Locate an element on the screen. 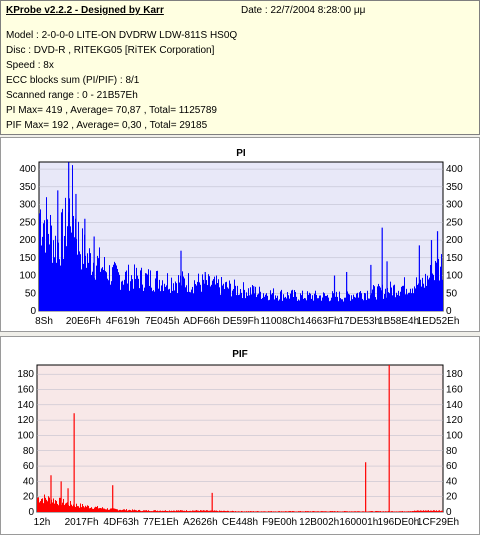  ecc-line: ECC blocks sum (PI/PIF) : 8/1 is located at coordinates (72, 80).